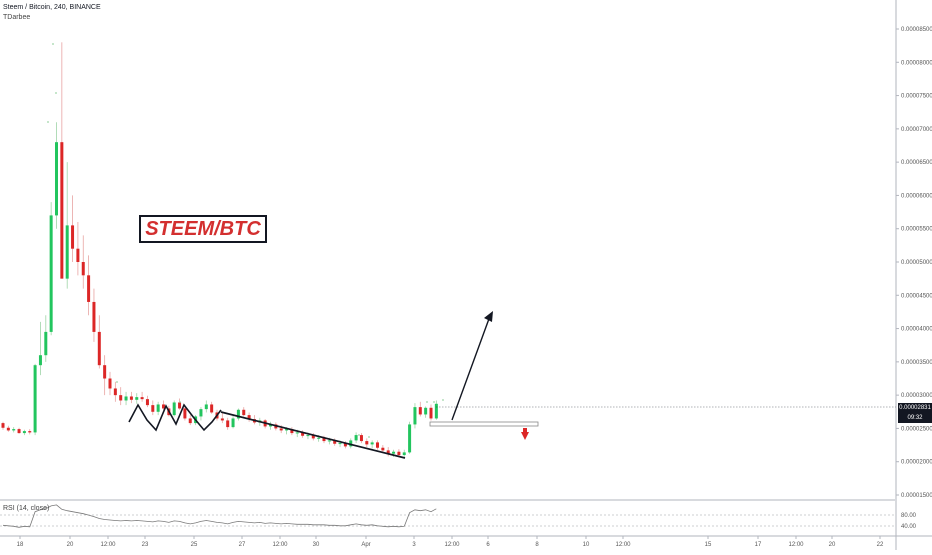 This screenshot has width=932, height=555. Describe the element at coordinates (17, 17) in the screenshot. I see `author-name: TDarbee` at that location.